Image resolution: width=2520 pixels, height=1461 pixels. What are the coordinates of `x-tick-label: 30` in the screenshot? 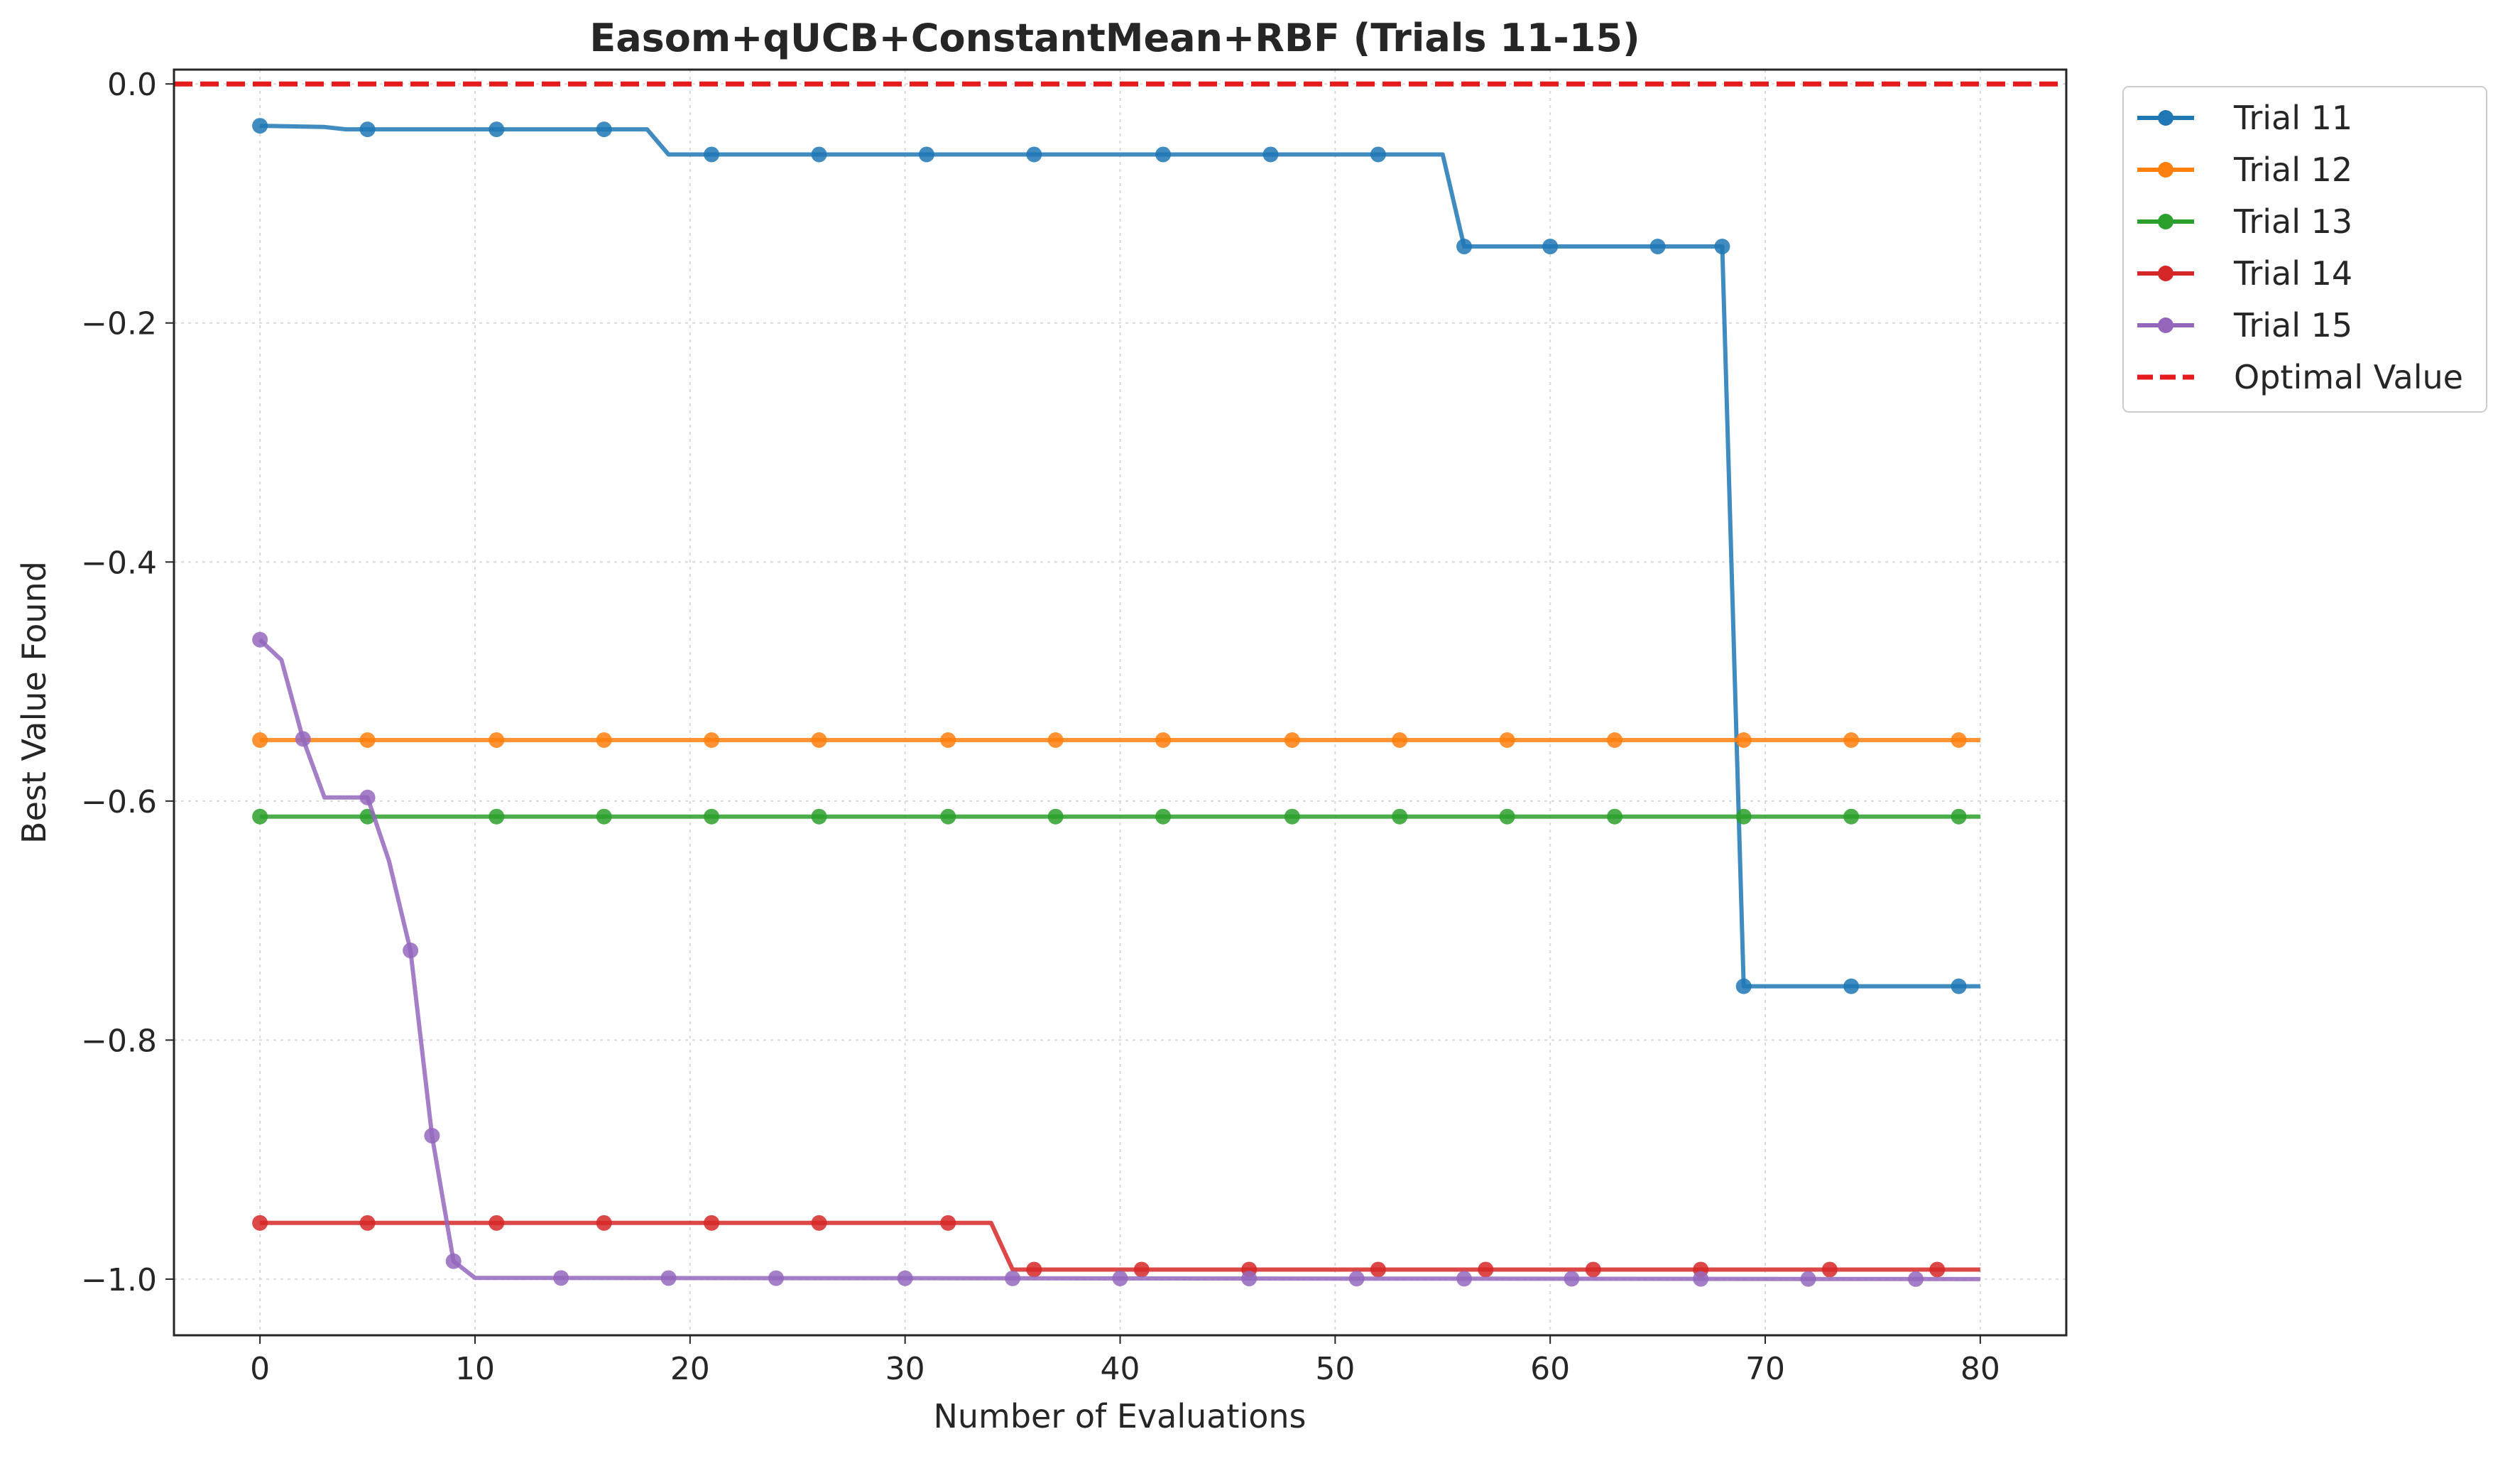 It's located at (905, 1369).